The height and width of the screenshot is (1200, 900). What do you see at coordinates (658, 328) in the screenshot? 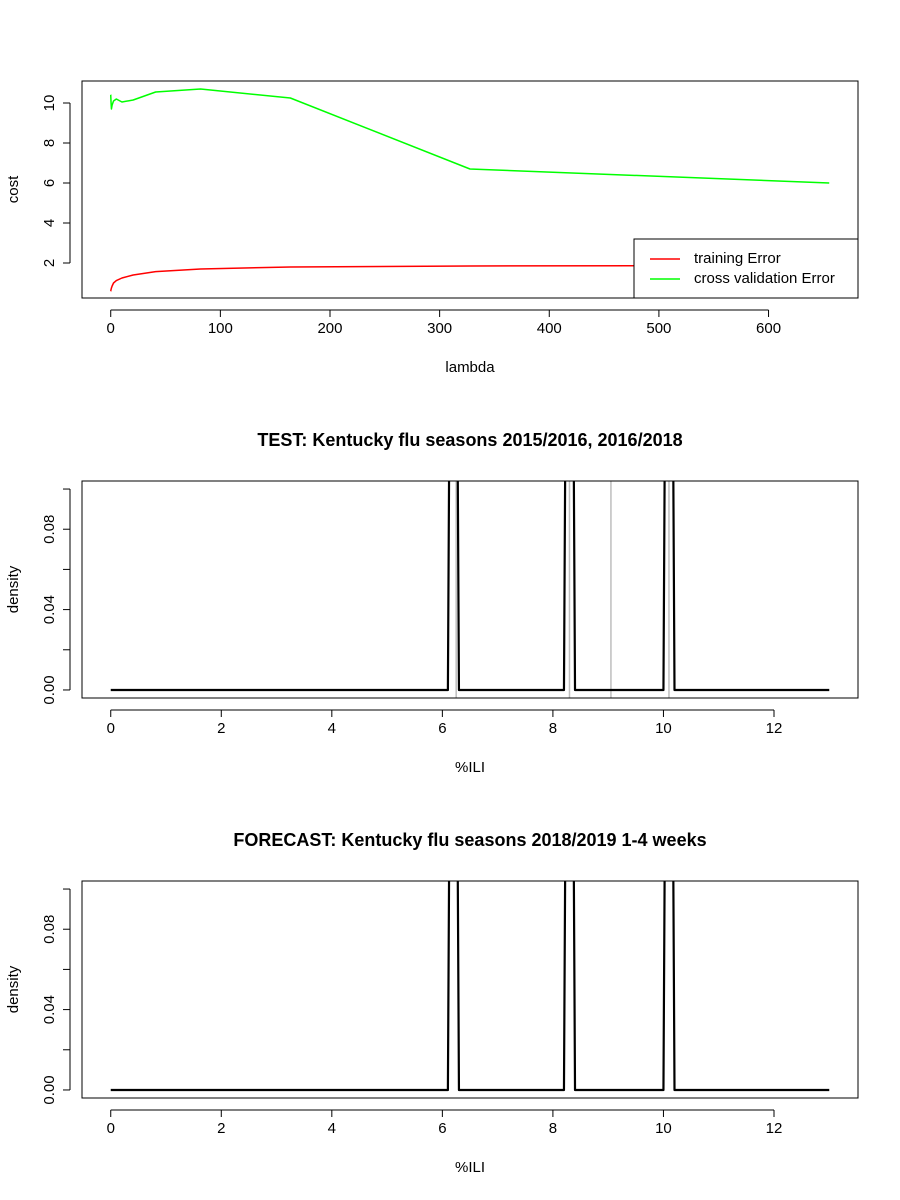
I see `x-tick-label: 500` at bounding box center [658, 328].